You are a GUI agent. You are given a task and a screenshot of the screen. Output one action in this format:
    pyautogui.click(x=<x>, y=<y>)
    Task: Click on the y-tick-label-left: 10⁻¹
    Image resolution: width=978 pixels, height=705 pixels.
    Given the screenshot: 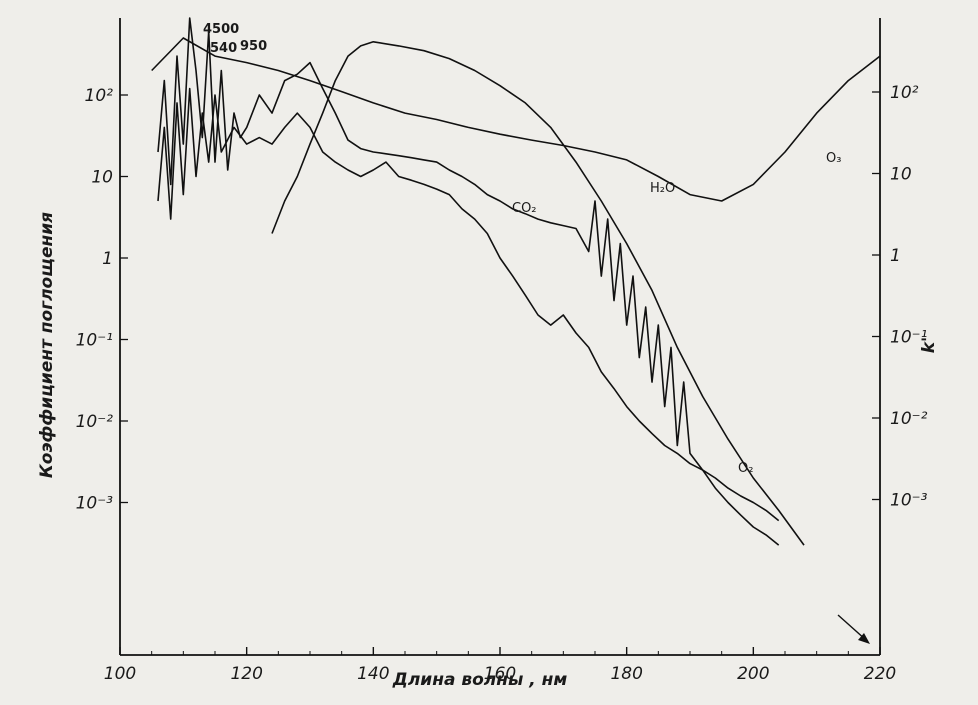 What is the action you would take?
    pyautogui.click(x=94, y=341)
    